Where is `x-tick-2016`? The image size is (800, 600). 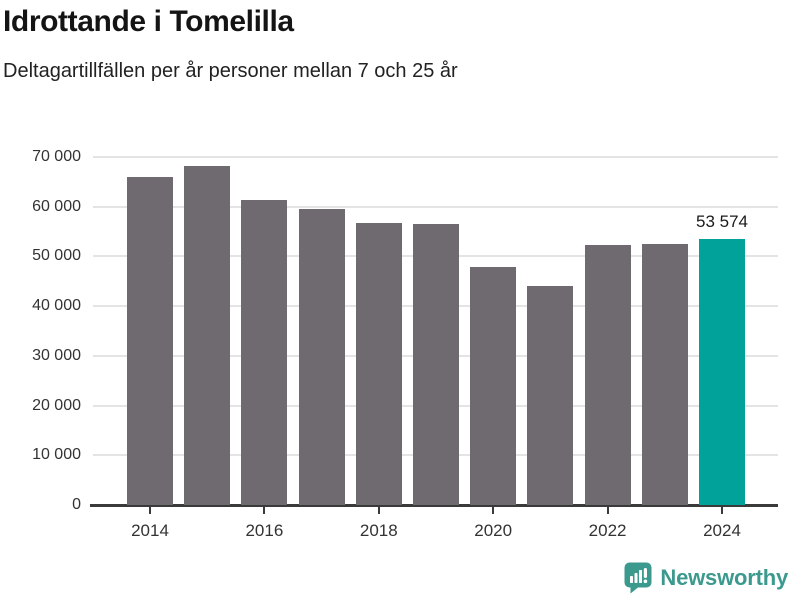 x-tick-2016 is located at coordinates (264, 510).